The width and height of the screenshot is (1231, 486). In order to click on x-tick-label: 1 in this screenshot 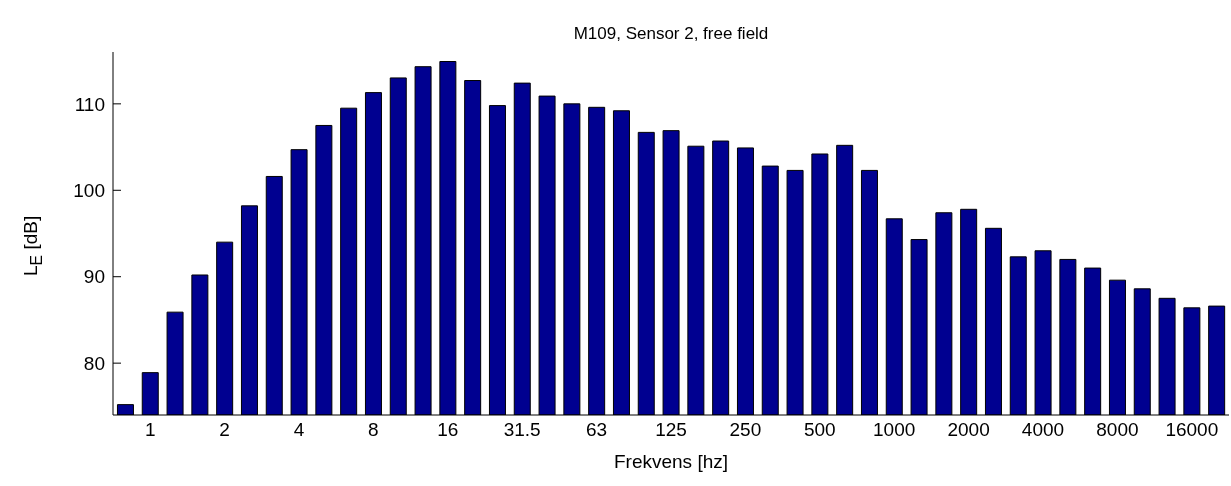, I will do `click(150, 430)`.